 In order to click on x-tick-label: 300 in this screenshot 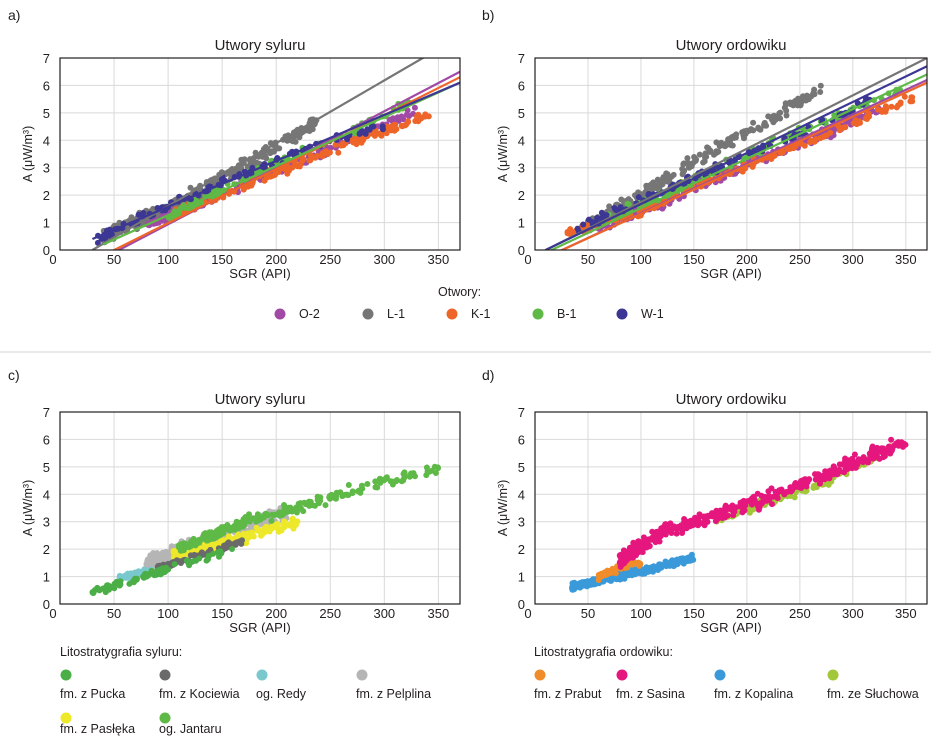, I will do `click(384, 259)`.